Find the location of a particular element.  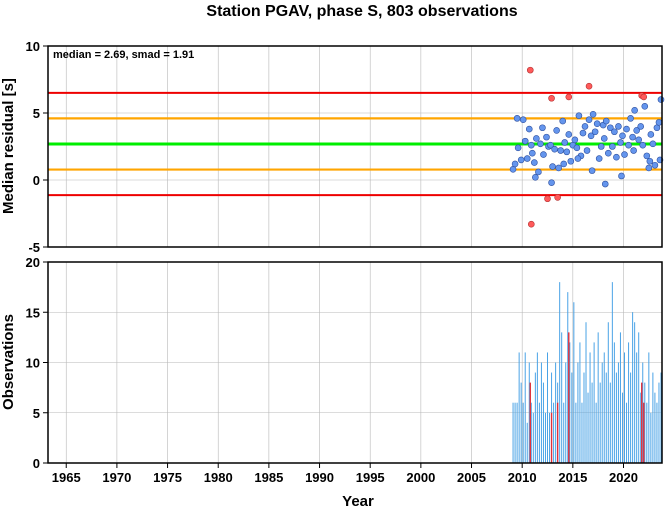

observations-y-tick-label: 5 is located at coordinates (36, 413).